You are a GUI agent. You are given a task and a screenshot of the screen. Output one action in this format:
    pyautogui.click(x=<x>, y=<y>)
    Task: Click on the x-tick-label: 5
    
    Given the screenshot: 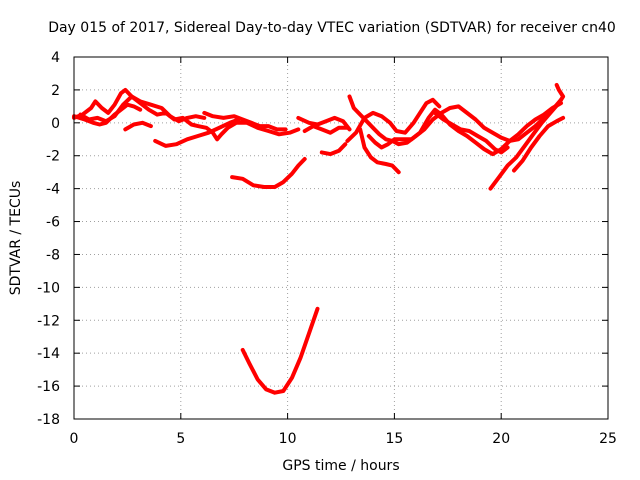 What is the action you would take?
    pyautogui.click(x=180, y=439)
    